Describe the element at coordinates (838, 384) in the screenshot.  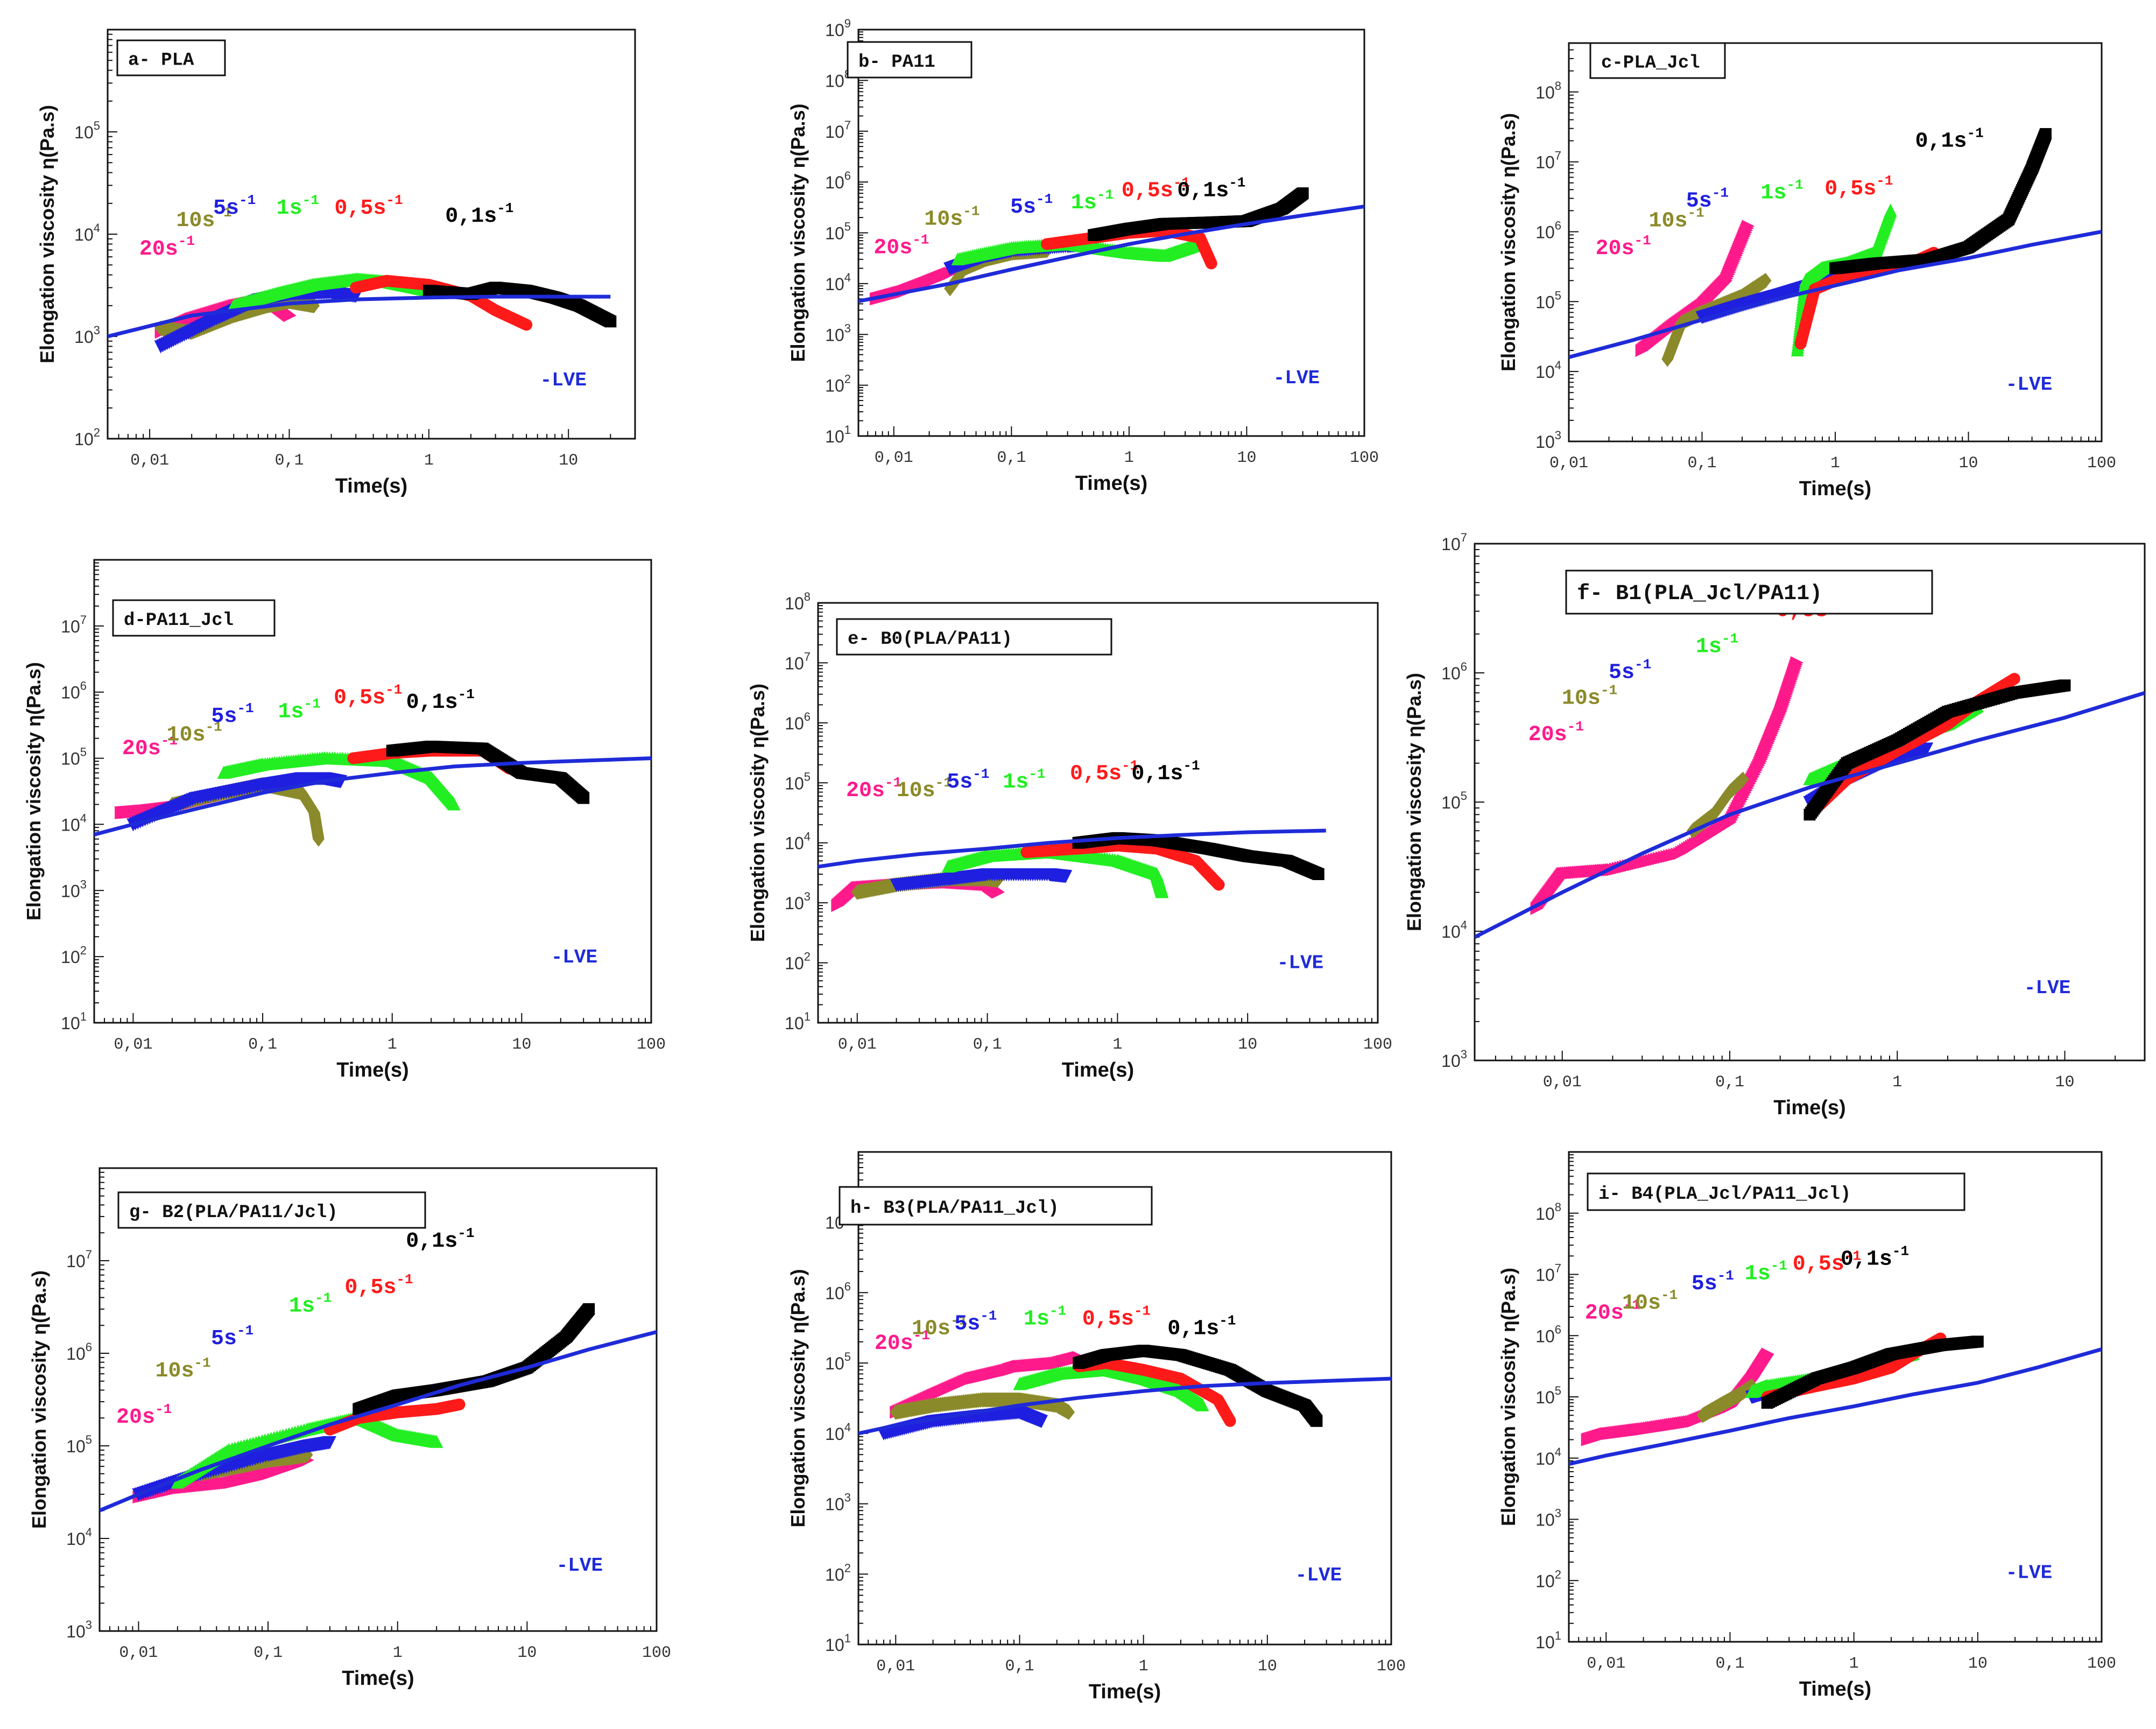
I see `y-tick-label: 10²` at that location.